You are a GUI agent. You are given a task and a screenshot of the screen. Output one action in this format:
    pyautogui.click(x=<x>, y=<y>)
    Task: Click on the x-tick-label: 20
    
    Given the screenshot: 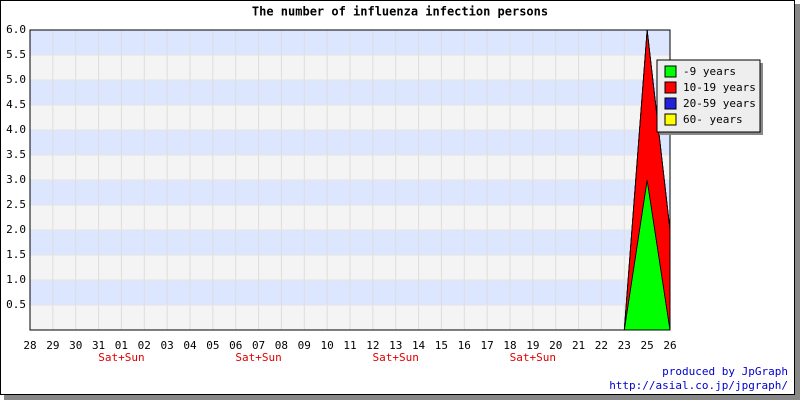 What is the action you would take?
    pyautogui.click(x=555, y=345)
    